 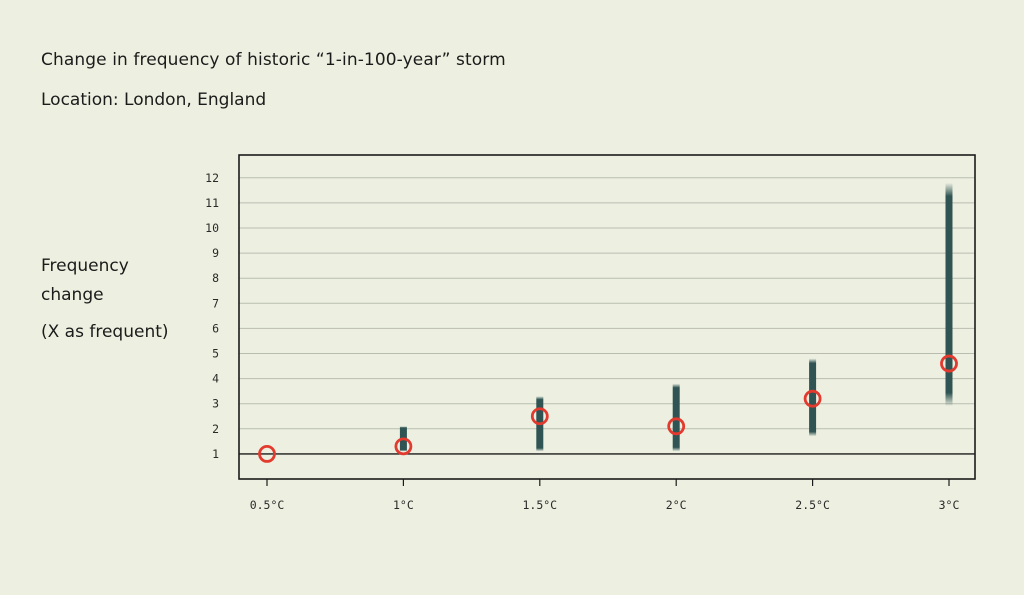 What do you see at coordinates (215, 429) in the screenshot?
I see `y-tick-label: 2` at bounding box center [215, 429].